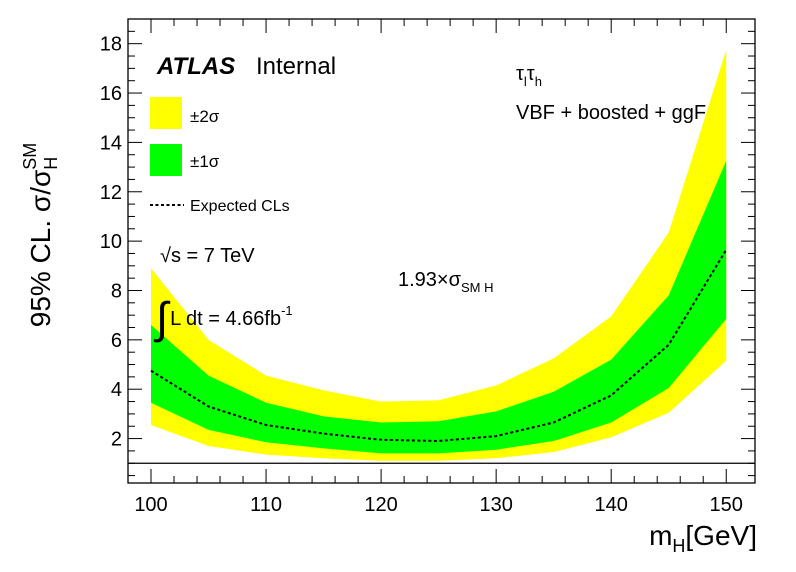 This screenshot has width=796, height=572. What do you see at coordinates (380, 505) in the screenshot?
I see `x-tick-label: 120` at bounding box center [380, 505].